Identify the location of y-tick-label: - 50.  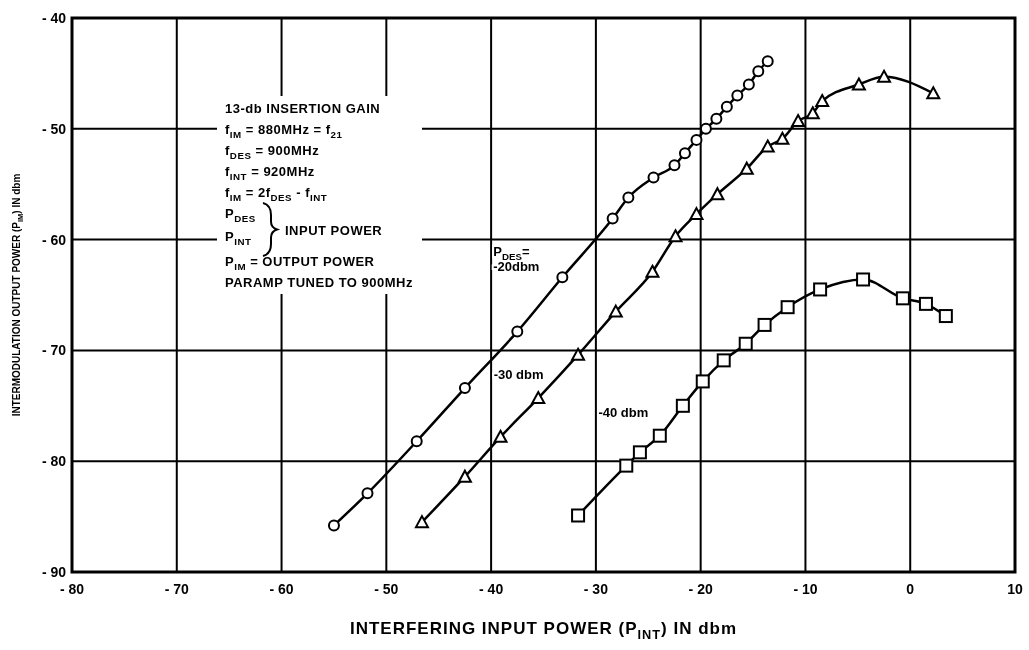
(54, 128).